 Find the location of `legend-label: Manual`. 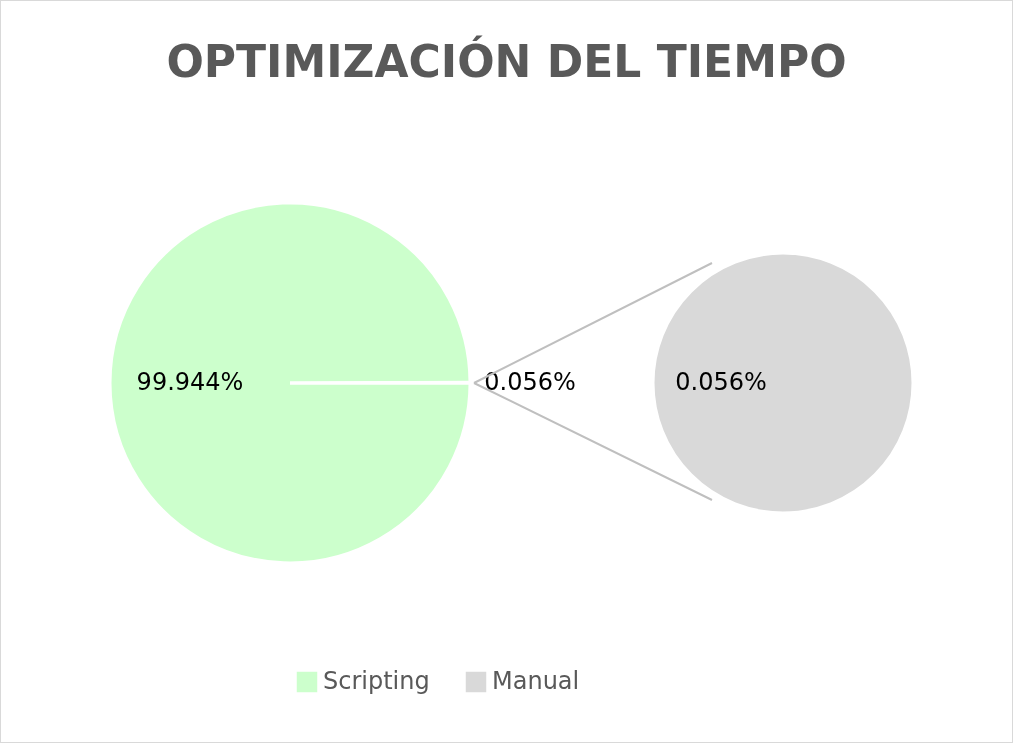

legend-label: Manual is located at coordinates (536, 681).